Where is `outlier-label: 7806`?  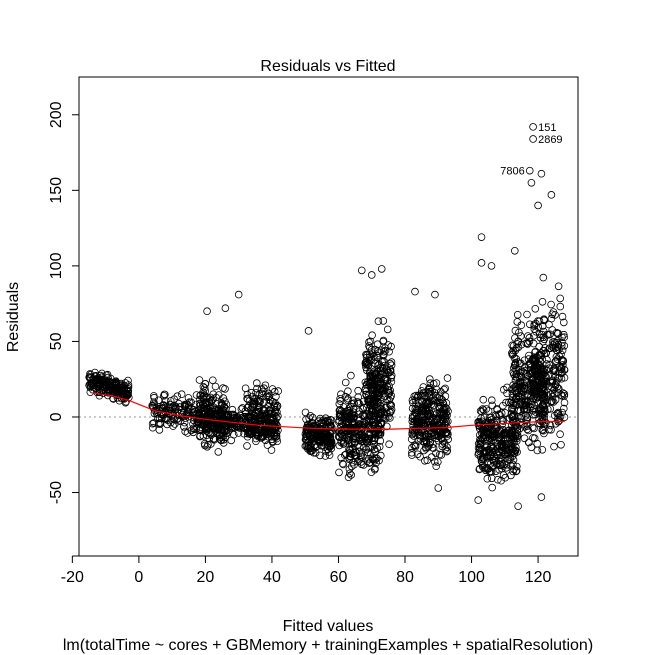
outlier-label: 7806 is located at coordinates (512, 172).